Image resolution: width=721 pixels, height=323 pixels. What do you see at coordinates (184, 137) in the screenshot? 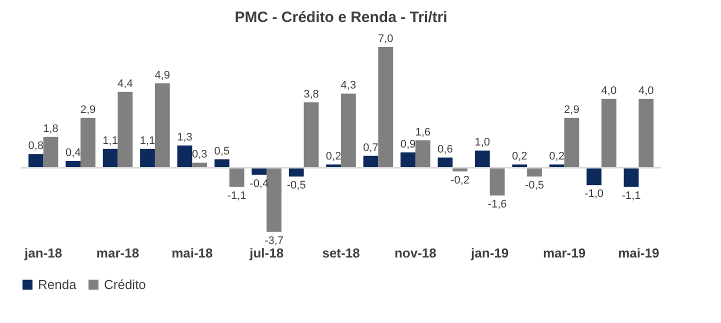
I see `data-label: 1,3` at bounding box center [184, 137].